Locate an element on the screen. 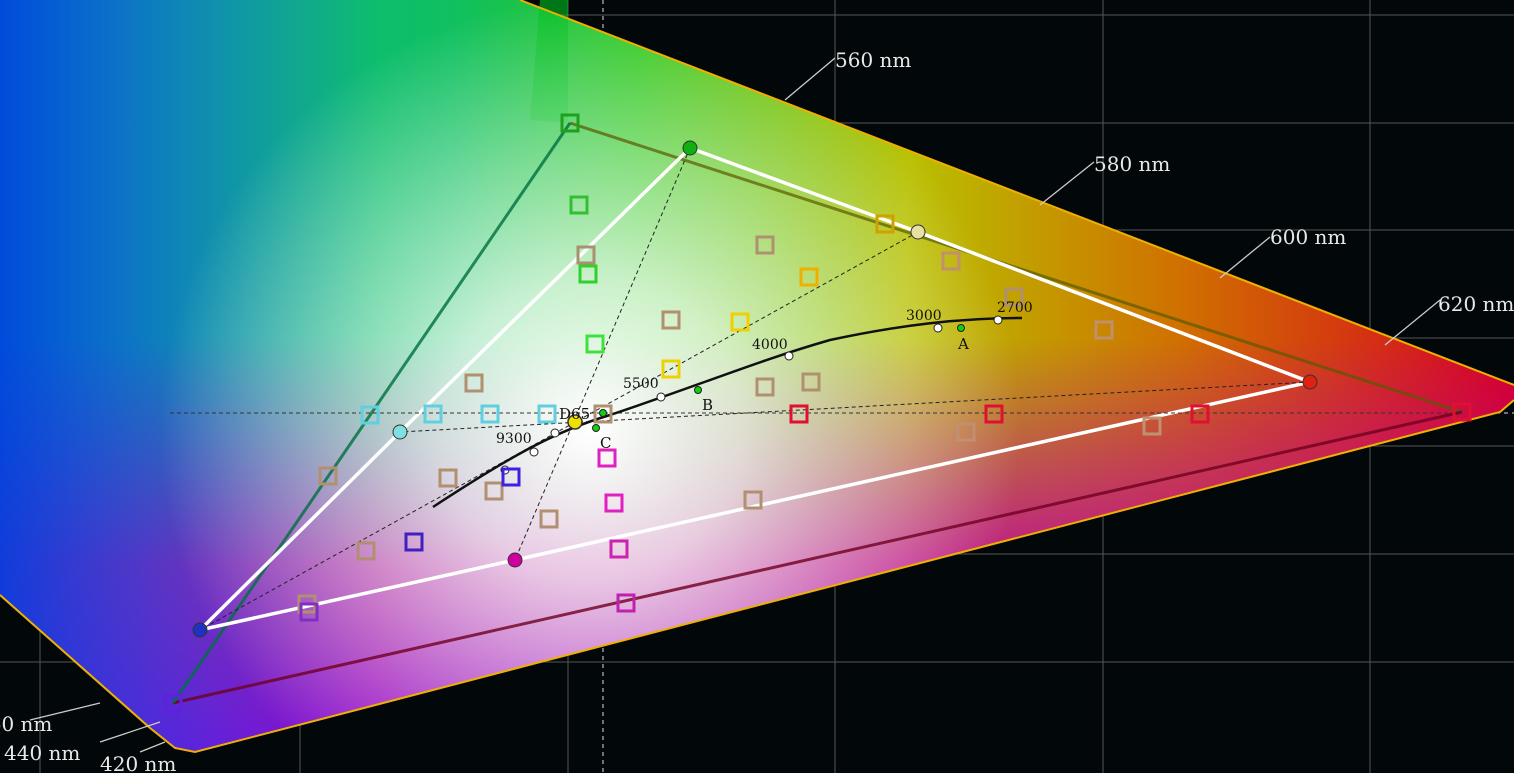  wavelength-label-560: 560 nm is located at coordinates (873, 60).